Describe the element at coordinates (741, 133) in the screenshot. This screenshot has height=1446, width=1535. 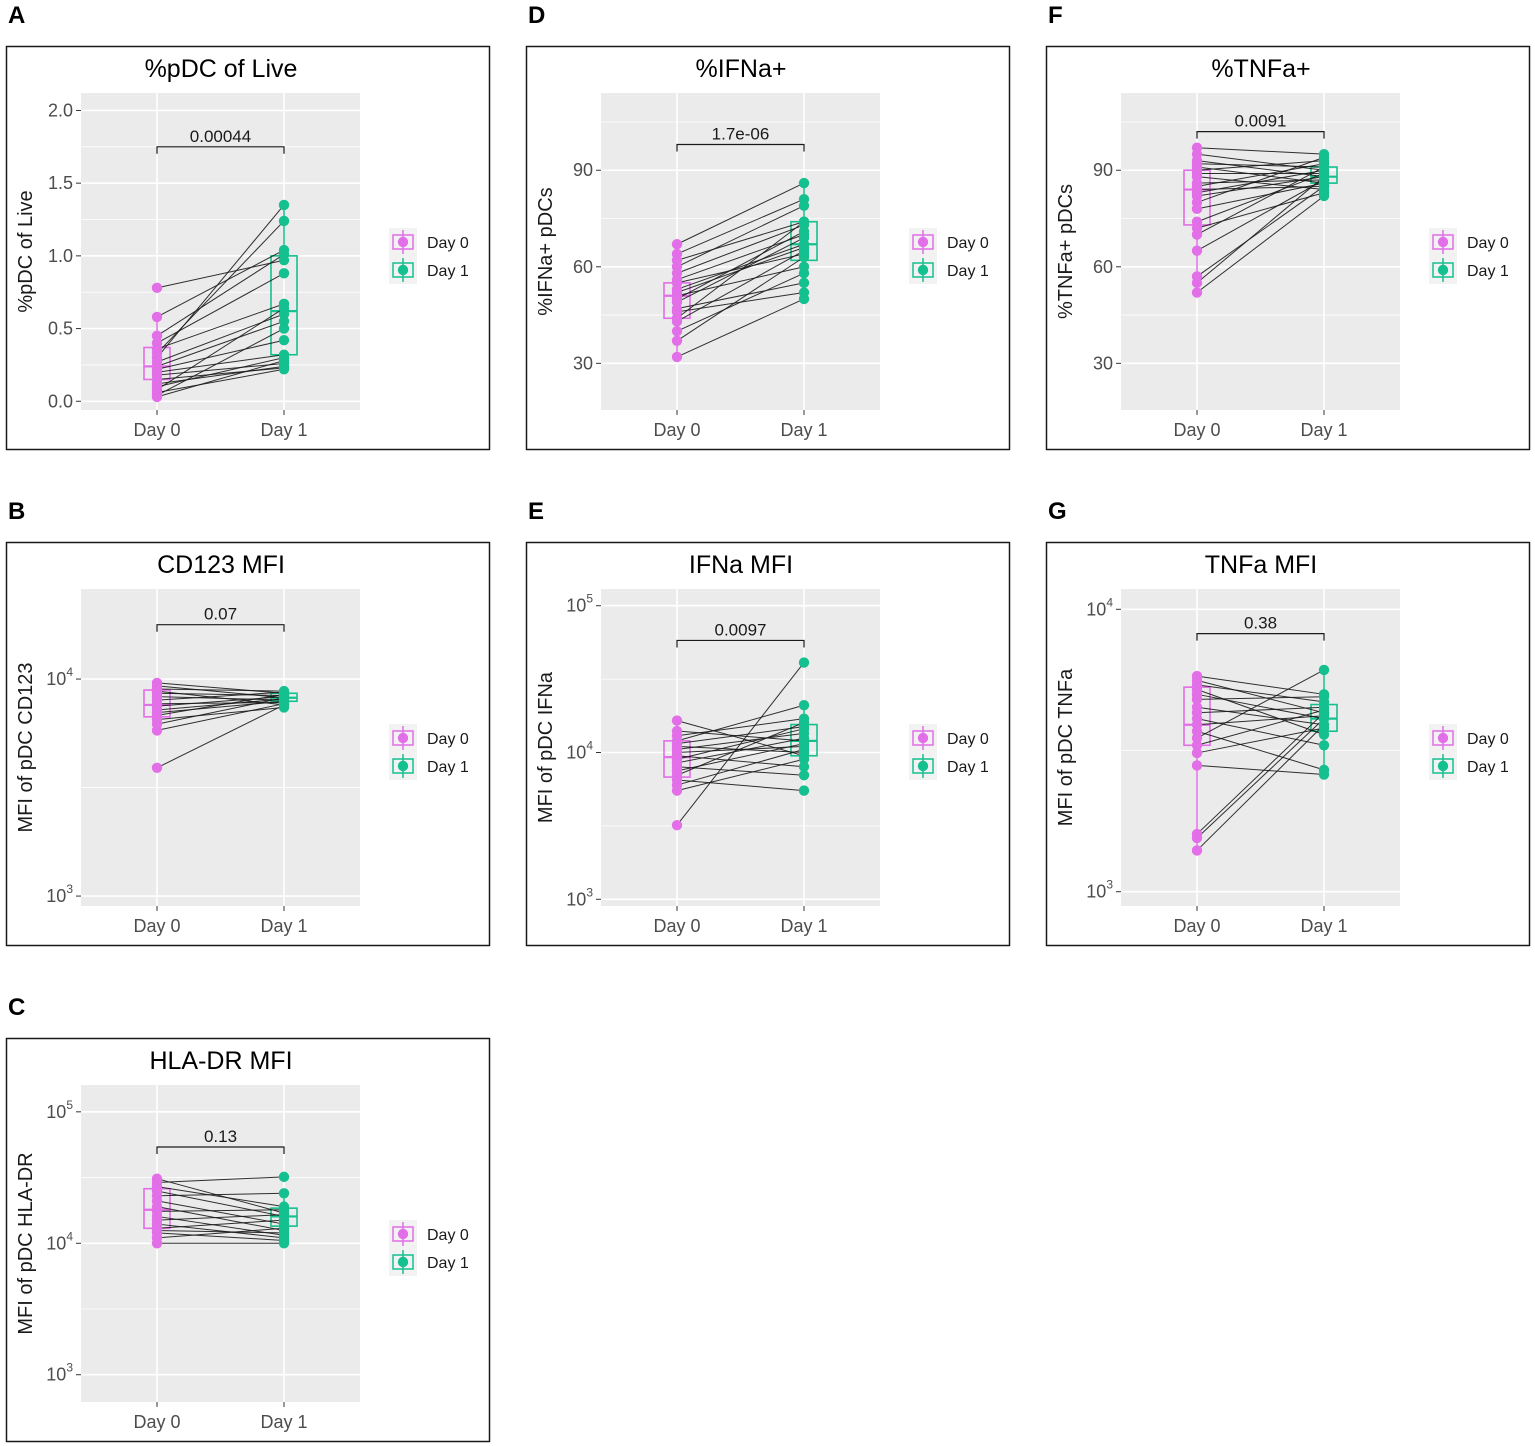
I see `p-value-label: 1.7e-06` at that location.